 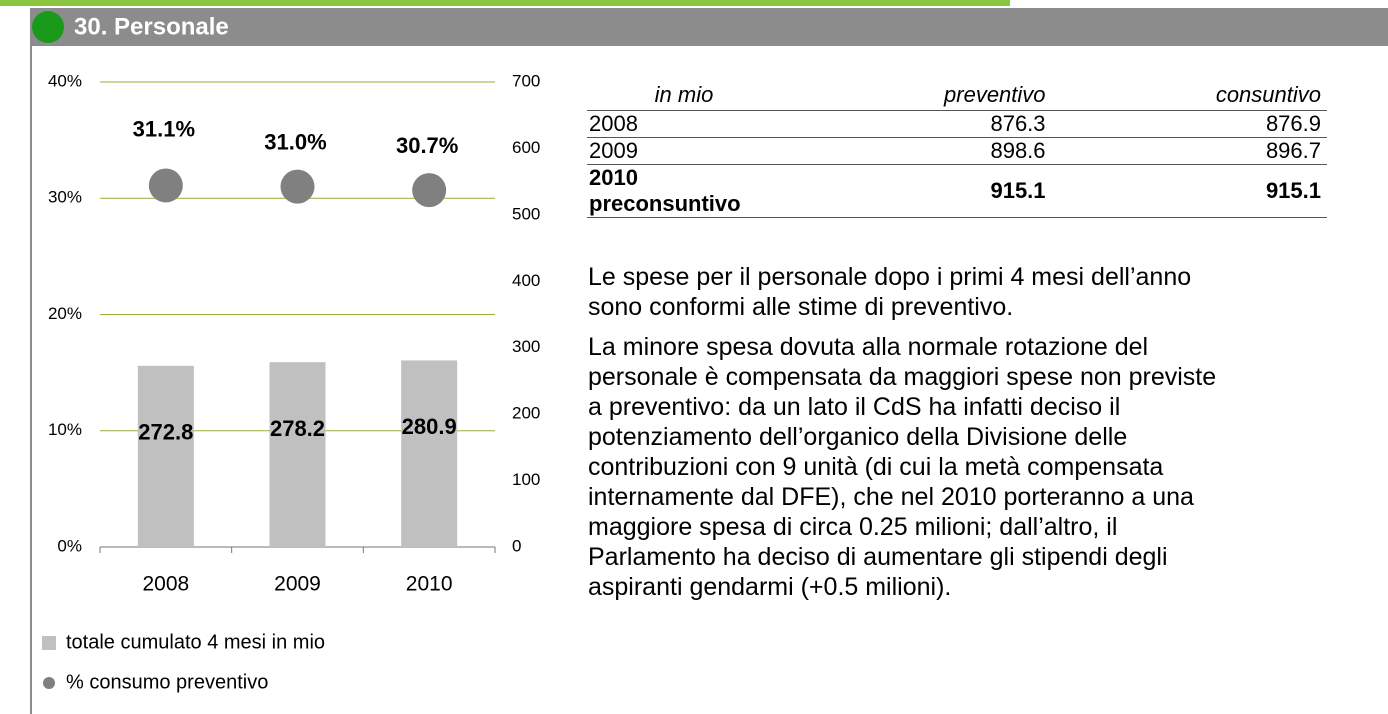 What do you see at coordinates (164, 128) in the screenshot?
I see `dot-label: 31.1%` at bounding box center [164, 128].